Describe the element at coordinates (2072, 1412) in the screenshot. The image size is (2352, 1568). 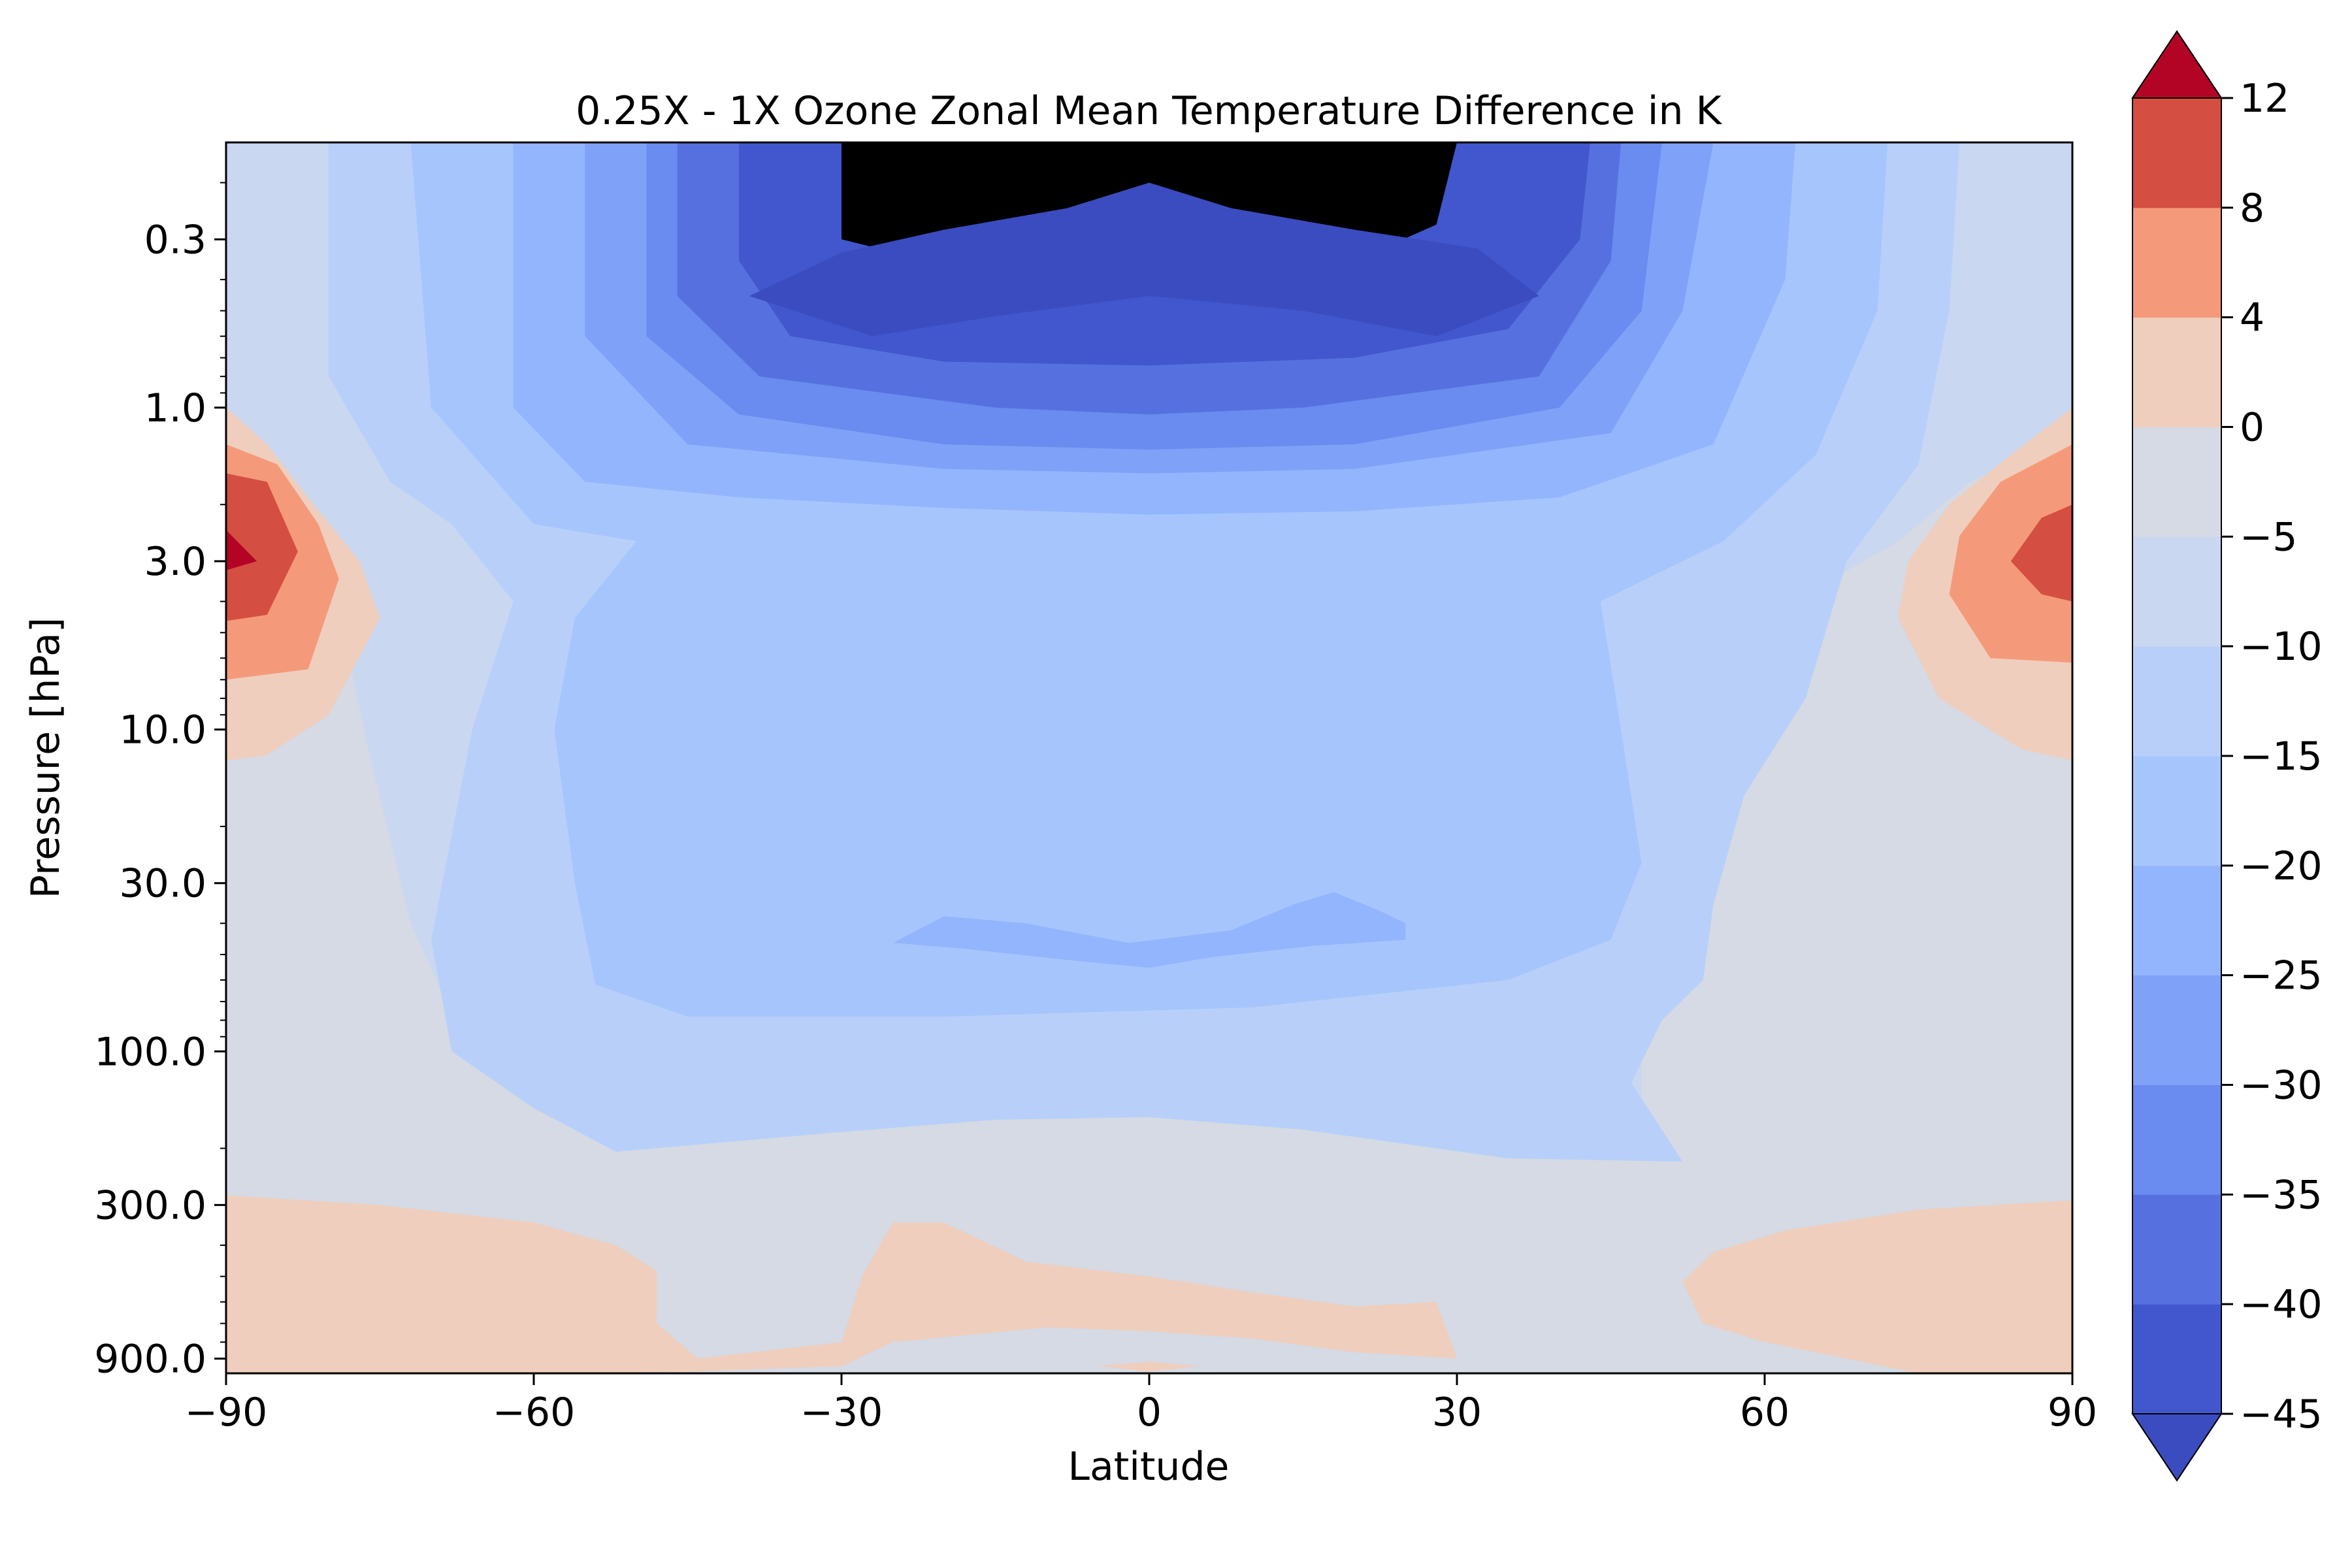
I see `x-tick-label: 90` at that location.